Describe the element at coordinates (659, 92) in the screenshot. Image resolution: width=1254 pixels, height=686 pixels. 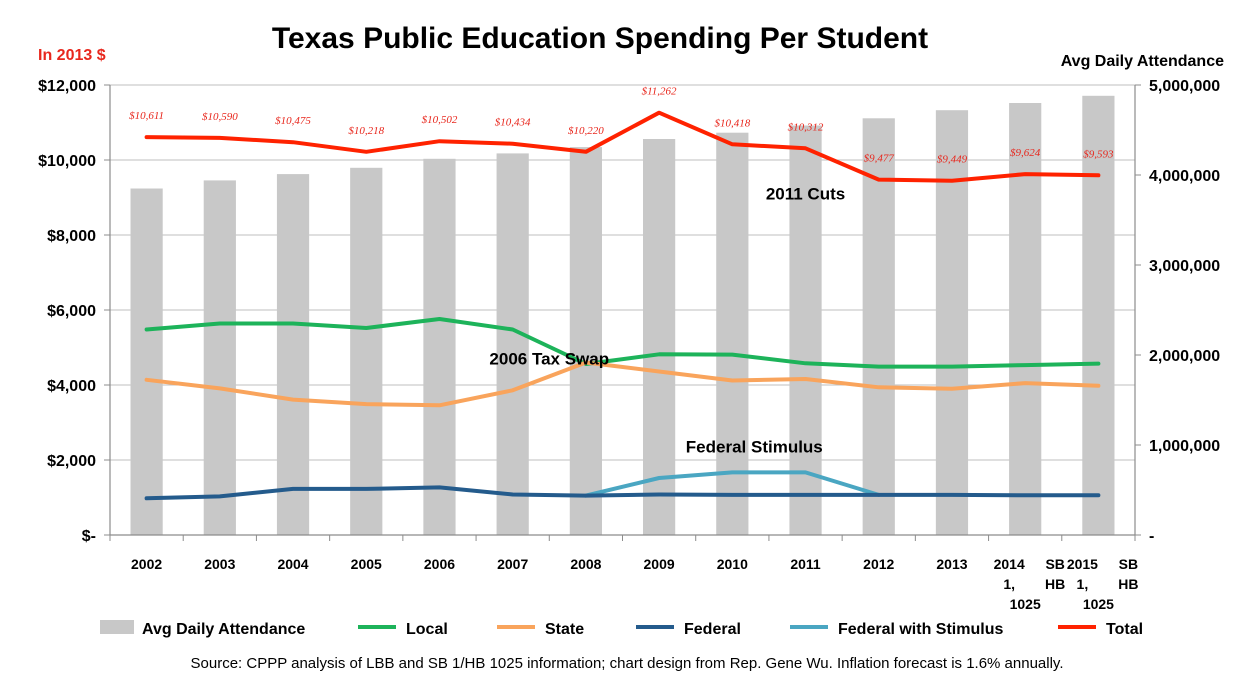
I see `total-data-label: $11,262` at that location.